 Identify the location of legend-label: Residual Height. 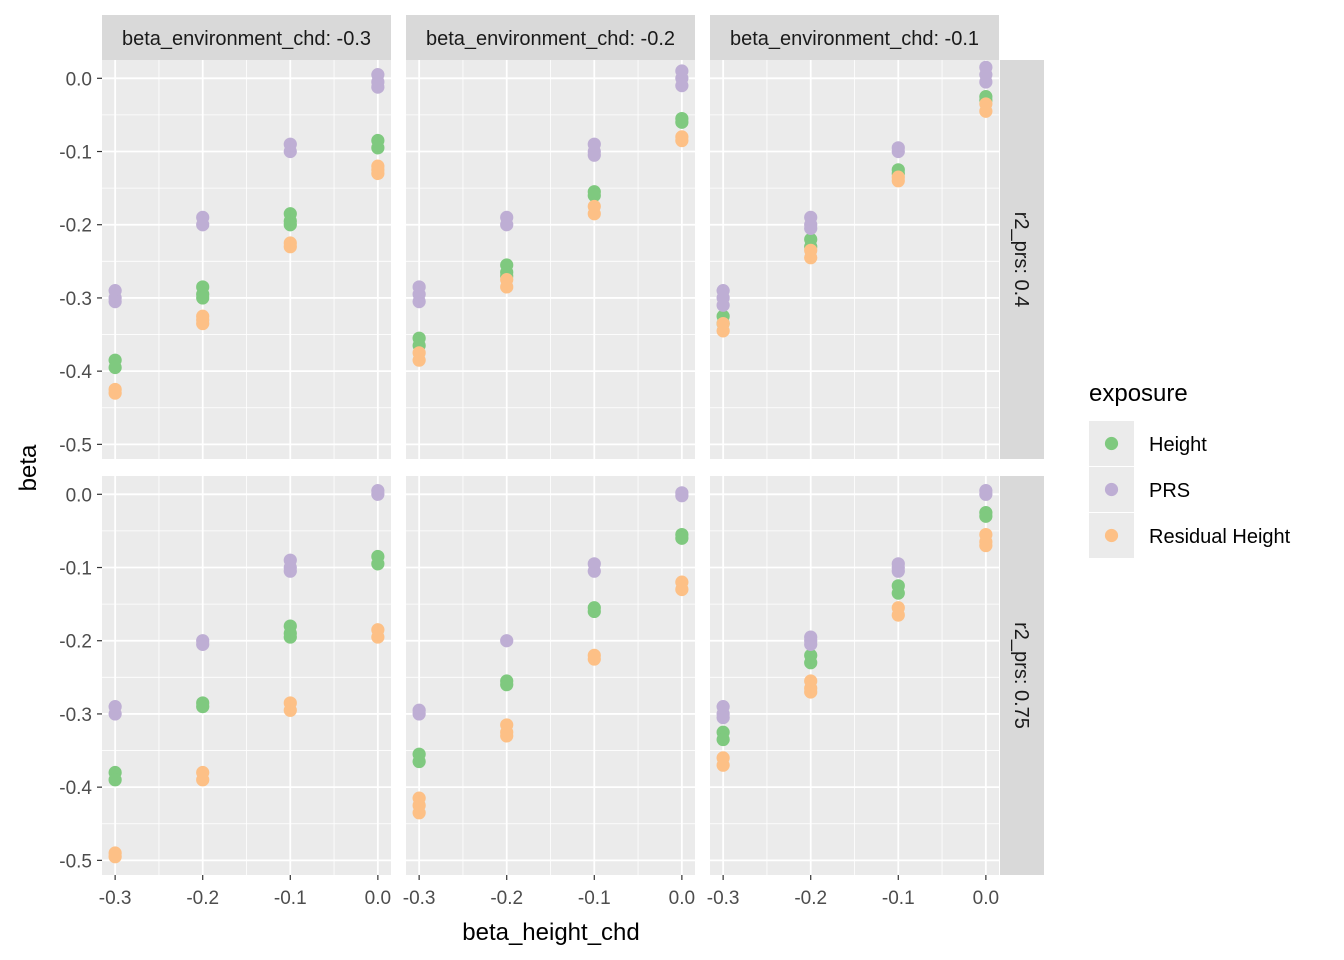
(1220, 537).